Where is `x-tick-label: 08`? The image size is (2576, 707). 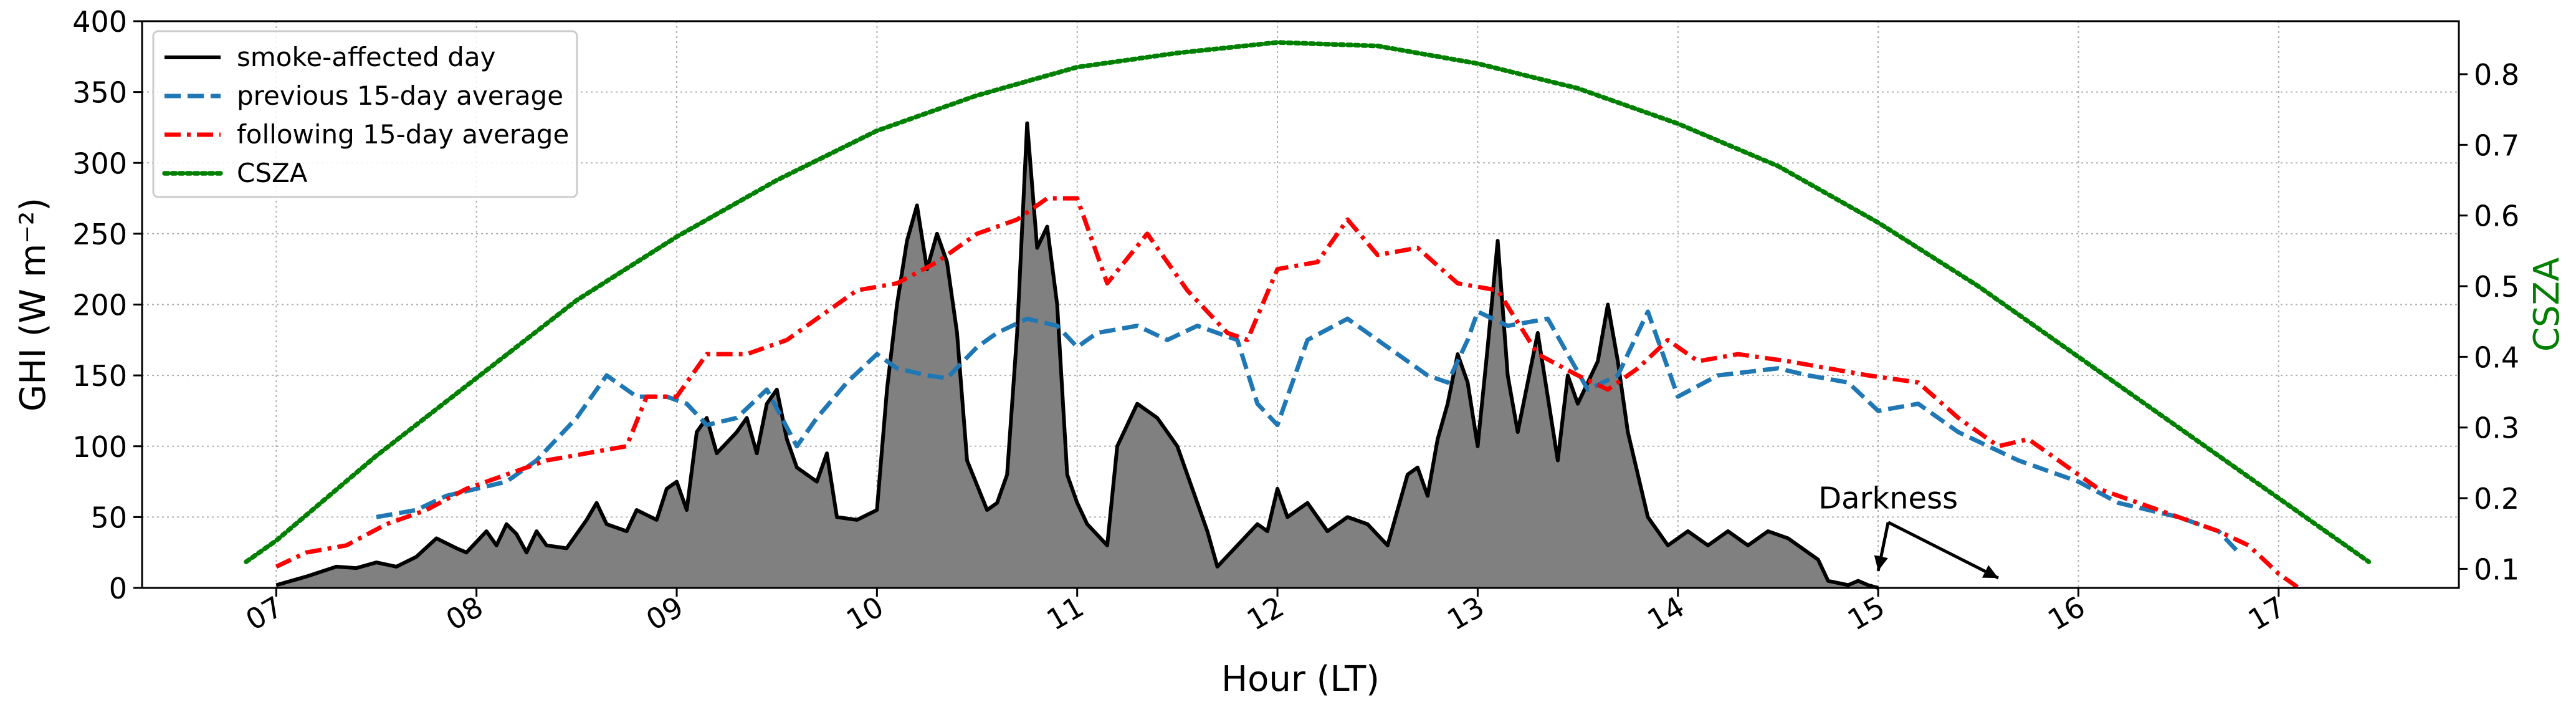 x-tick-label: 08 is located at coordinates (465, 613).